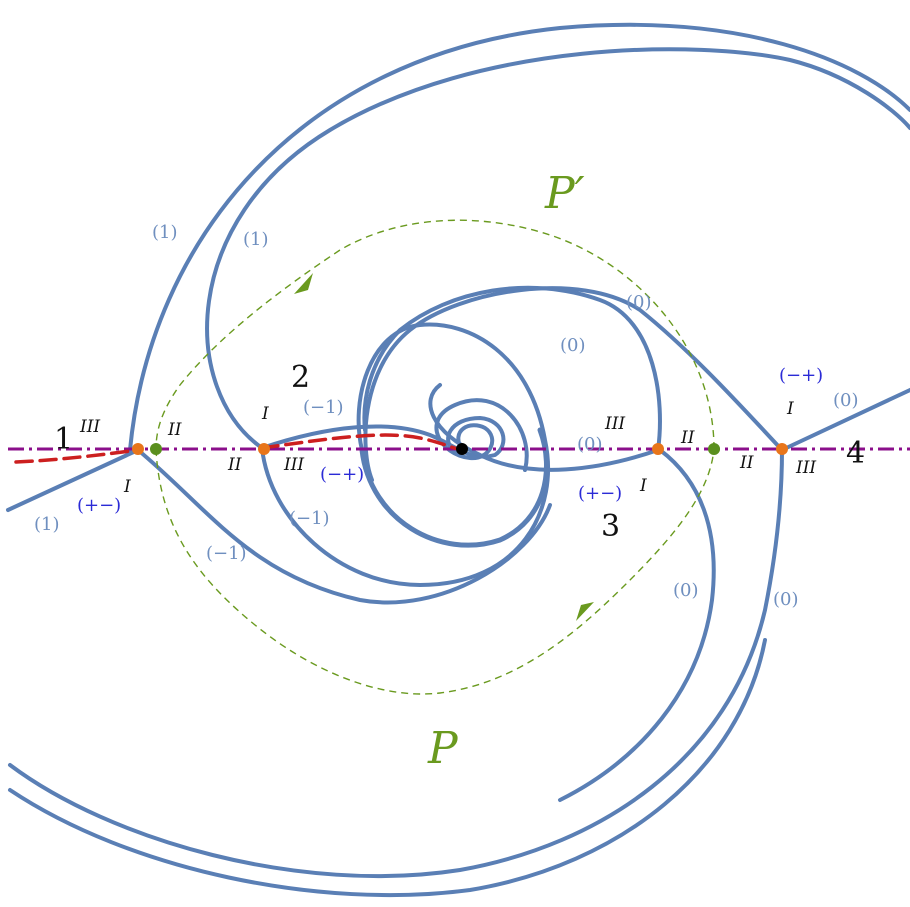  Describe the element at coordinates (686, 590) in the screenshot. I see `sheet-label-right-lower: (0)` at that location.